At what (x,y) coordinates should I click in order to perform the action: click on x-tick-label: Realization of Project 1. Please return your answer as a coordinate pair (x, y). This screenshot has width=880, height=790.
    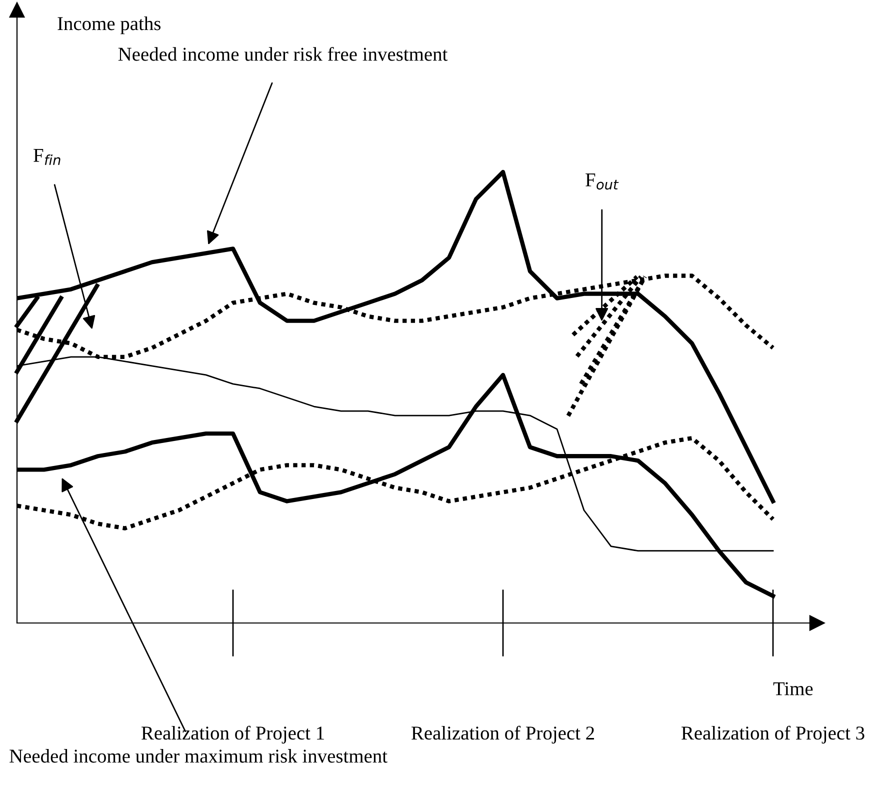
    Looking at the image, I should click on (232, 735).